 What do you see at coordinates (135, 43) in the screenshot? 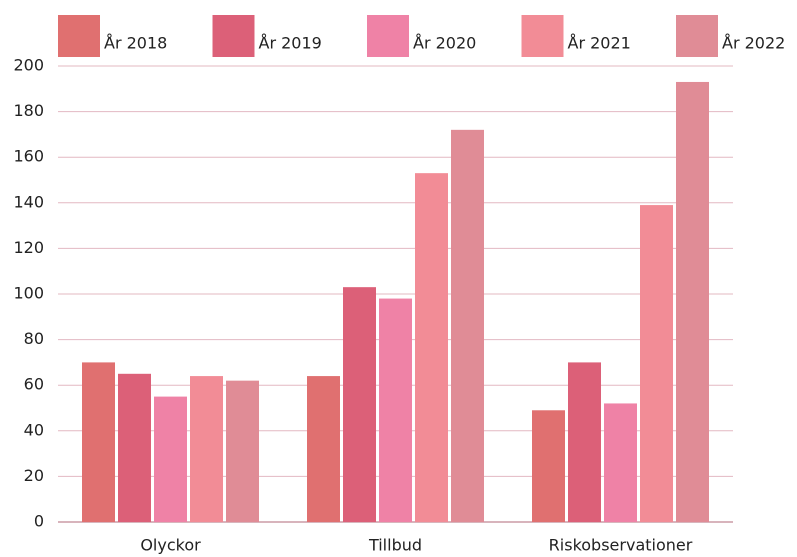
I see `legend-label: År 2018` at bounding box center [135, 43].